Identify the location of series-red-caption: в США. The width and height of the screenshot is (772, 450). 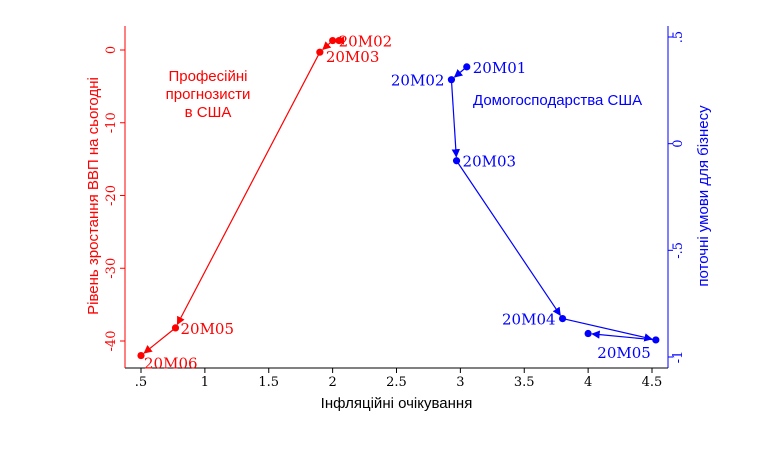
(208, 112).